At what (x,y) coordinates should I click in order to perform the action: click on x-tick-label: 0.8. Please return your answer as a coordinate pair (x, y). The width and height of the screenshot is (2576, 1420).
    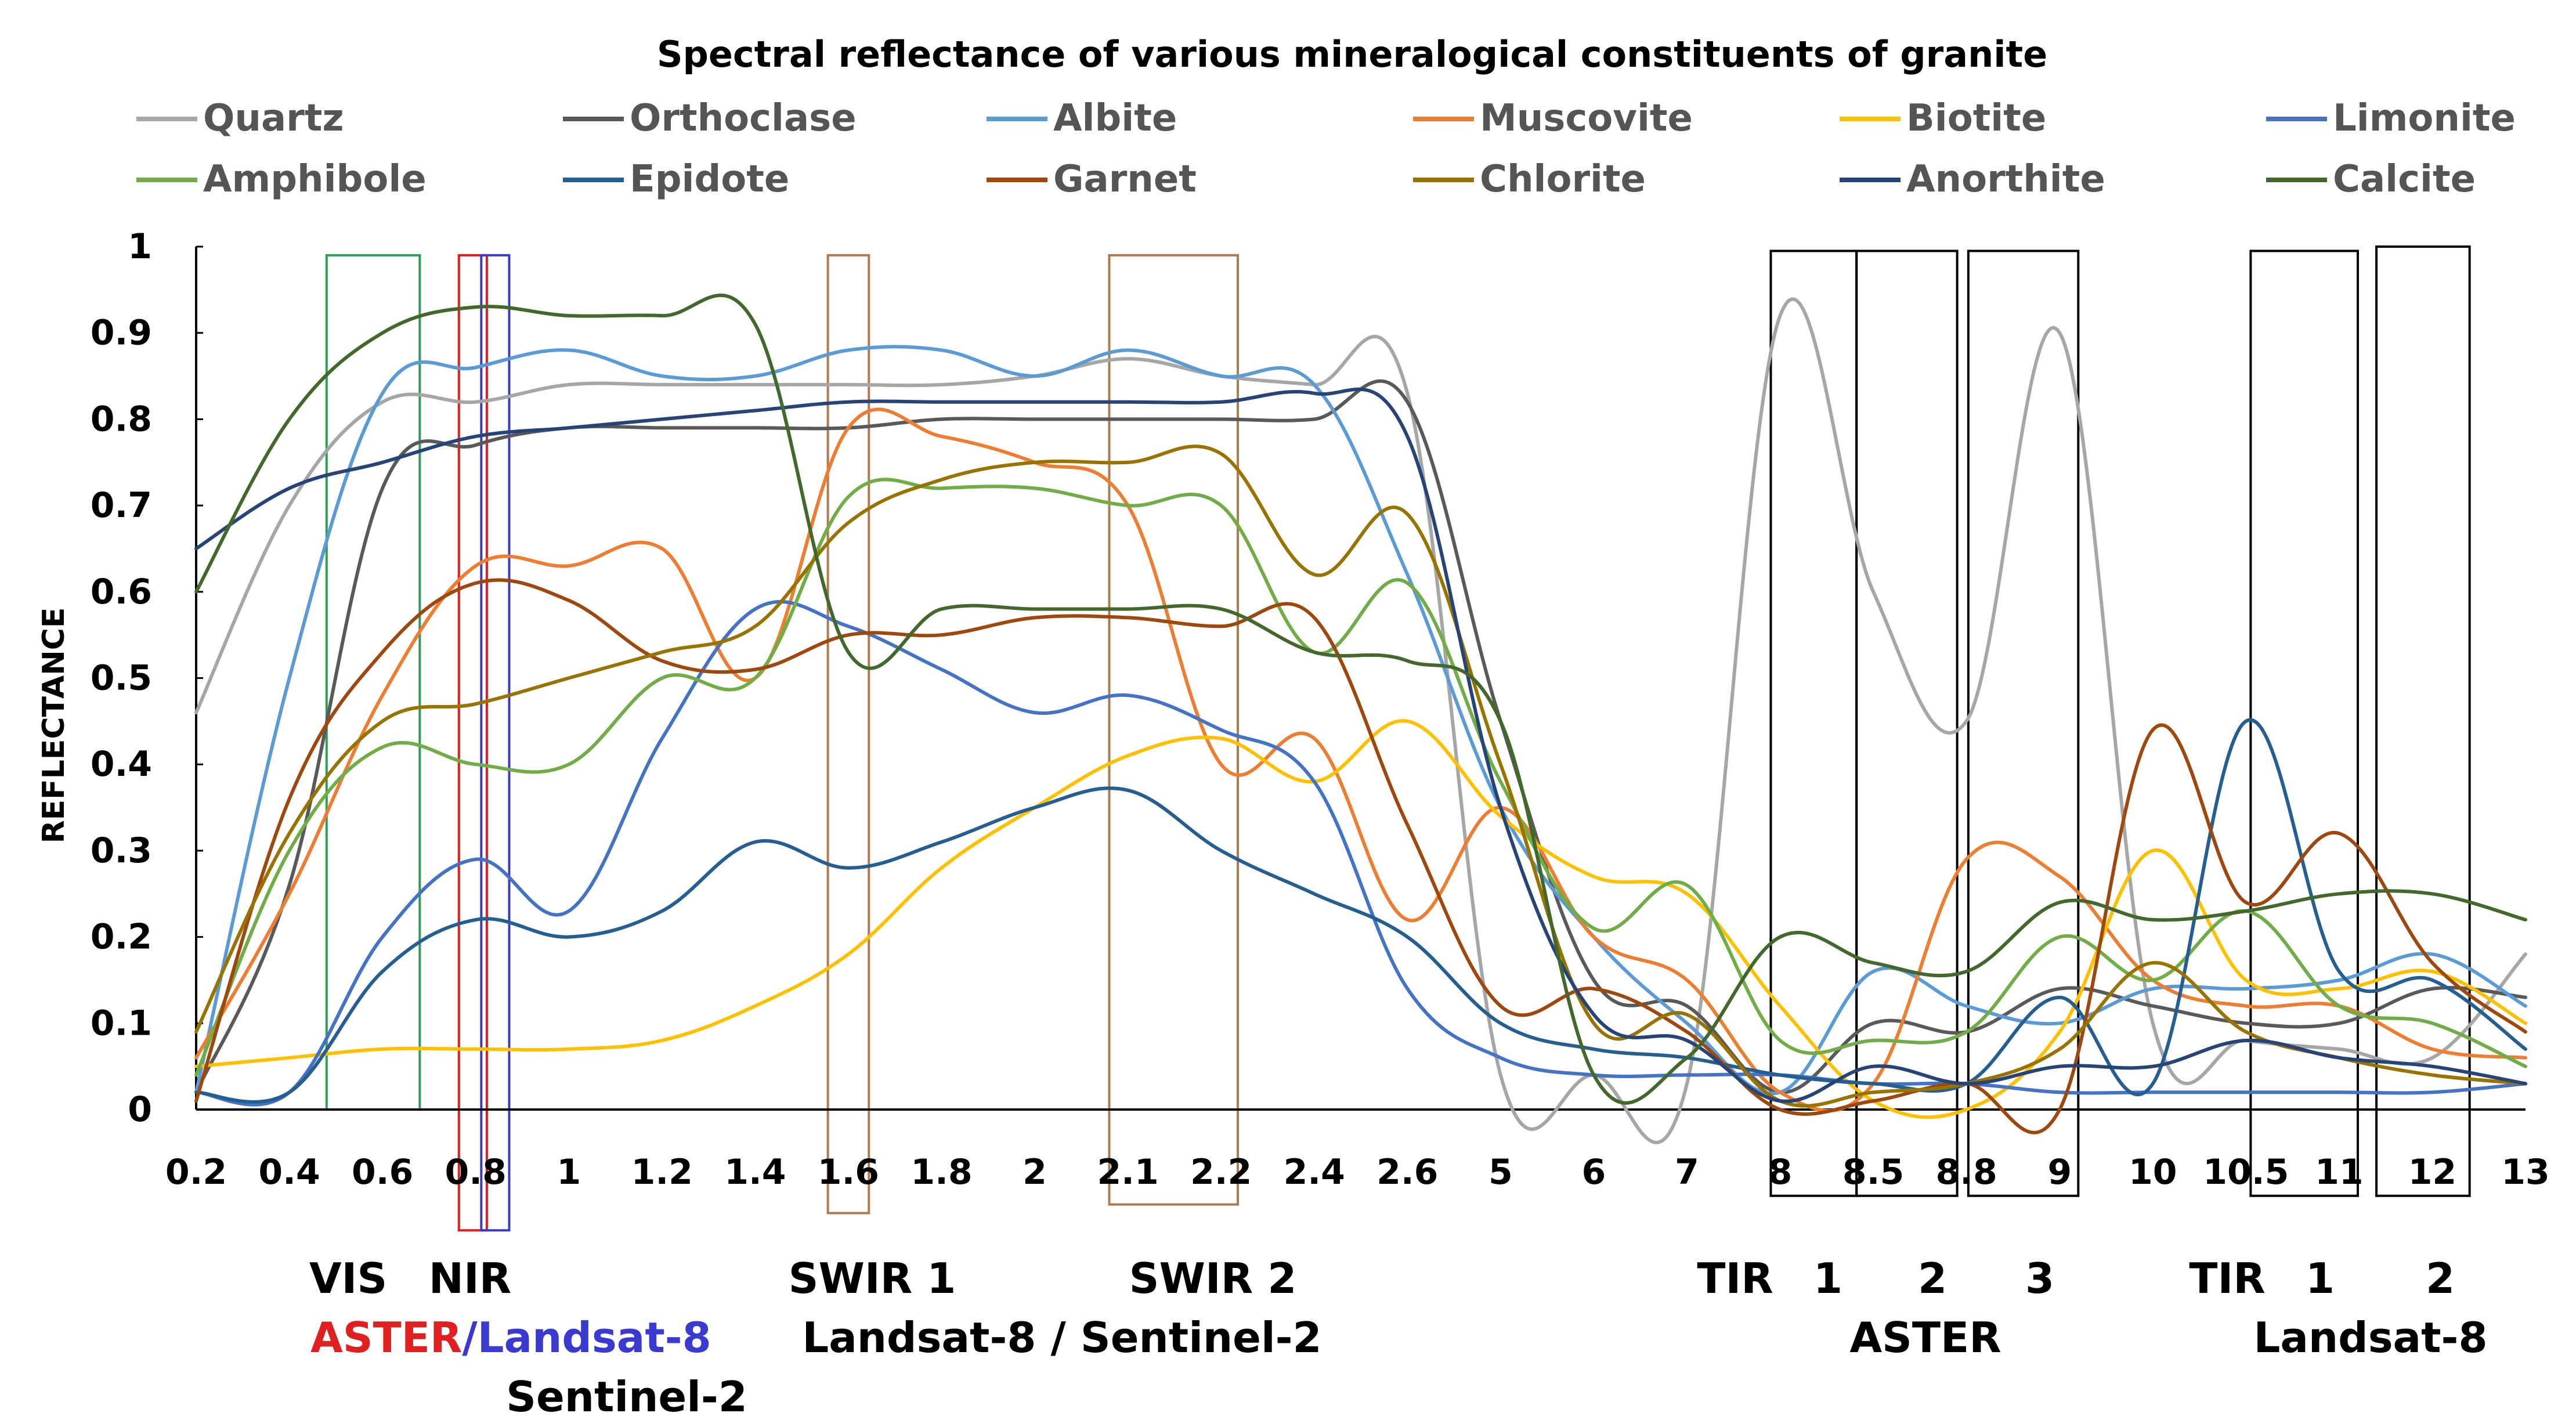
    Looking at the image, I should click on (476, 1172).